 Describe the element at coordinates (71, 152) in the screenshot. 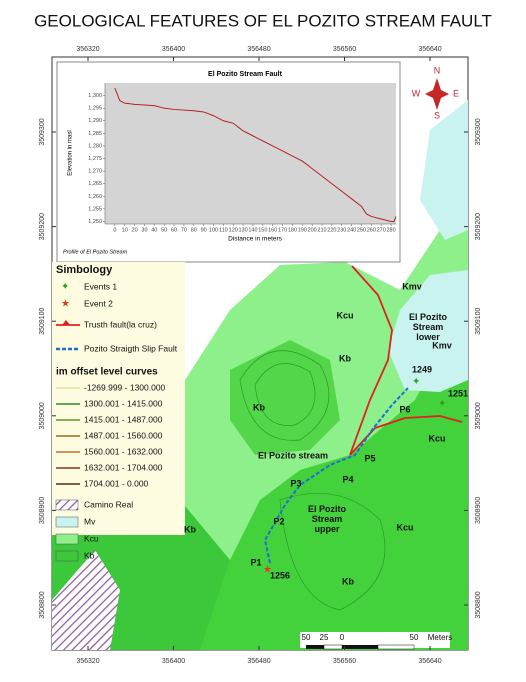

I see `y-axis-label: Elevation in masl` at that location.